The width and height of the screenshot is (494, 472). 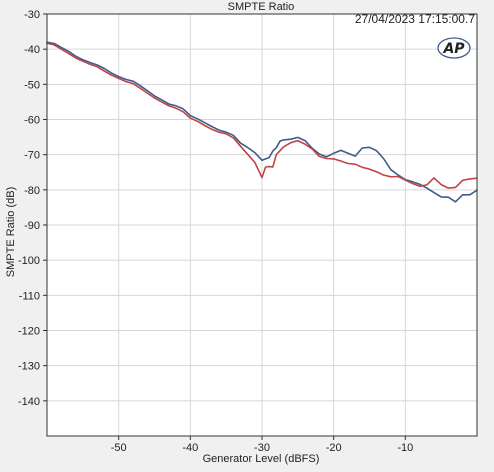 What do you see at coordinates (32, 156) in the screenshot?
I see `y-tick-label: -70` at bounding box center [32, 156].